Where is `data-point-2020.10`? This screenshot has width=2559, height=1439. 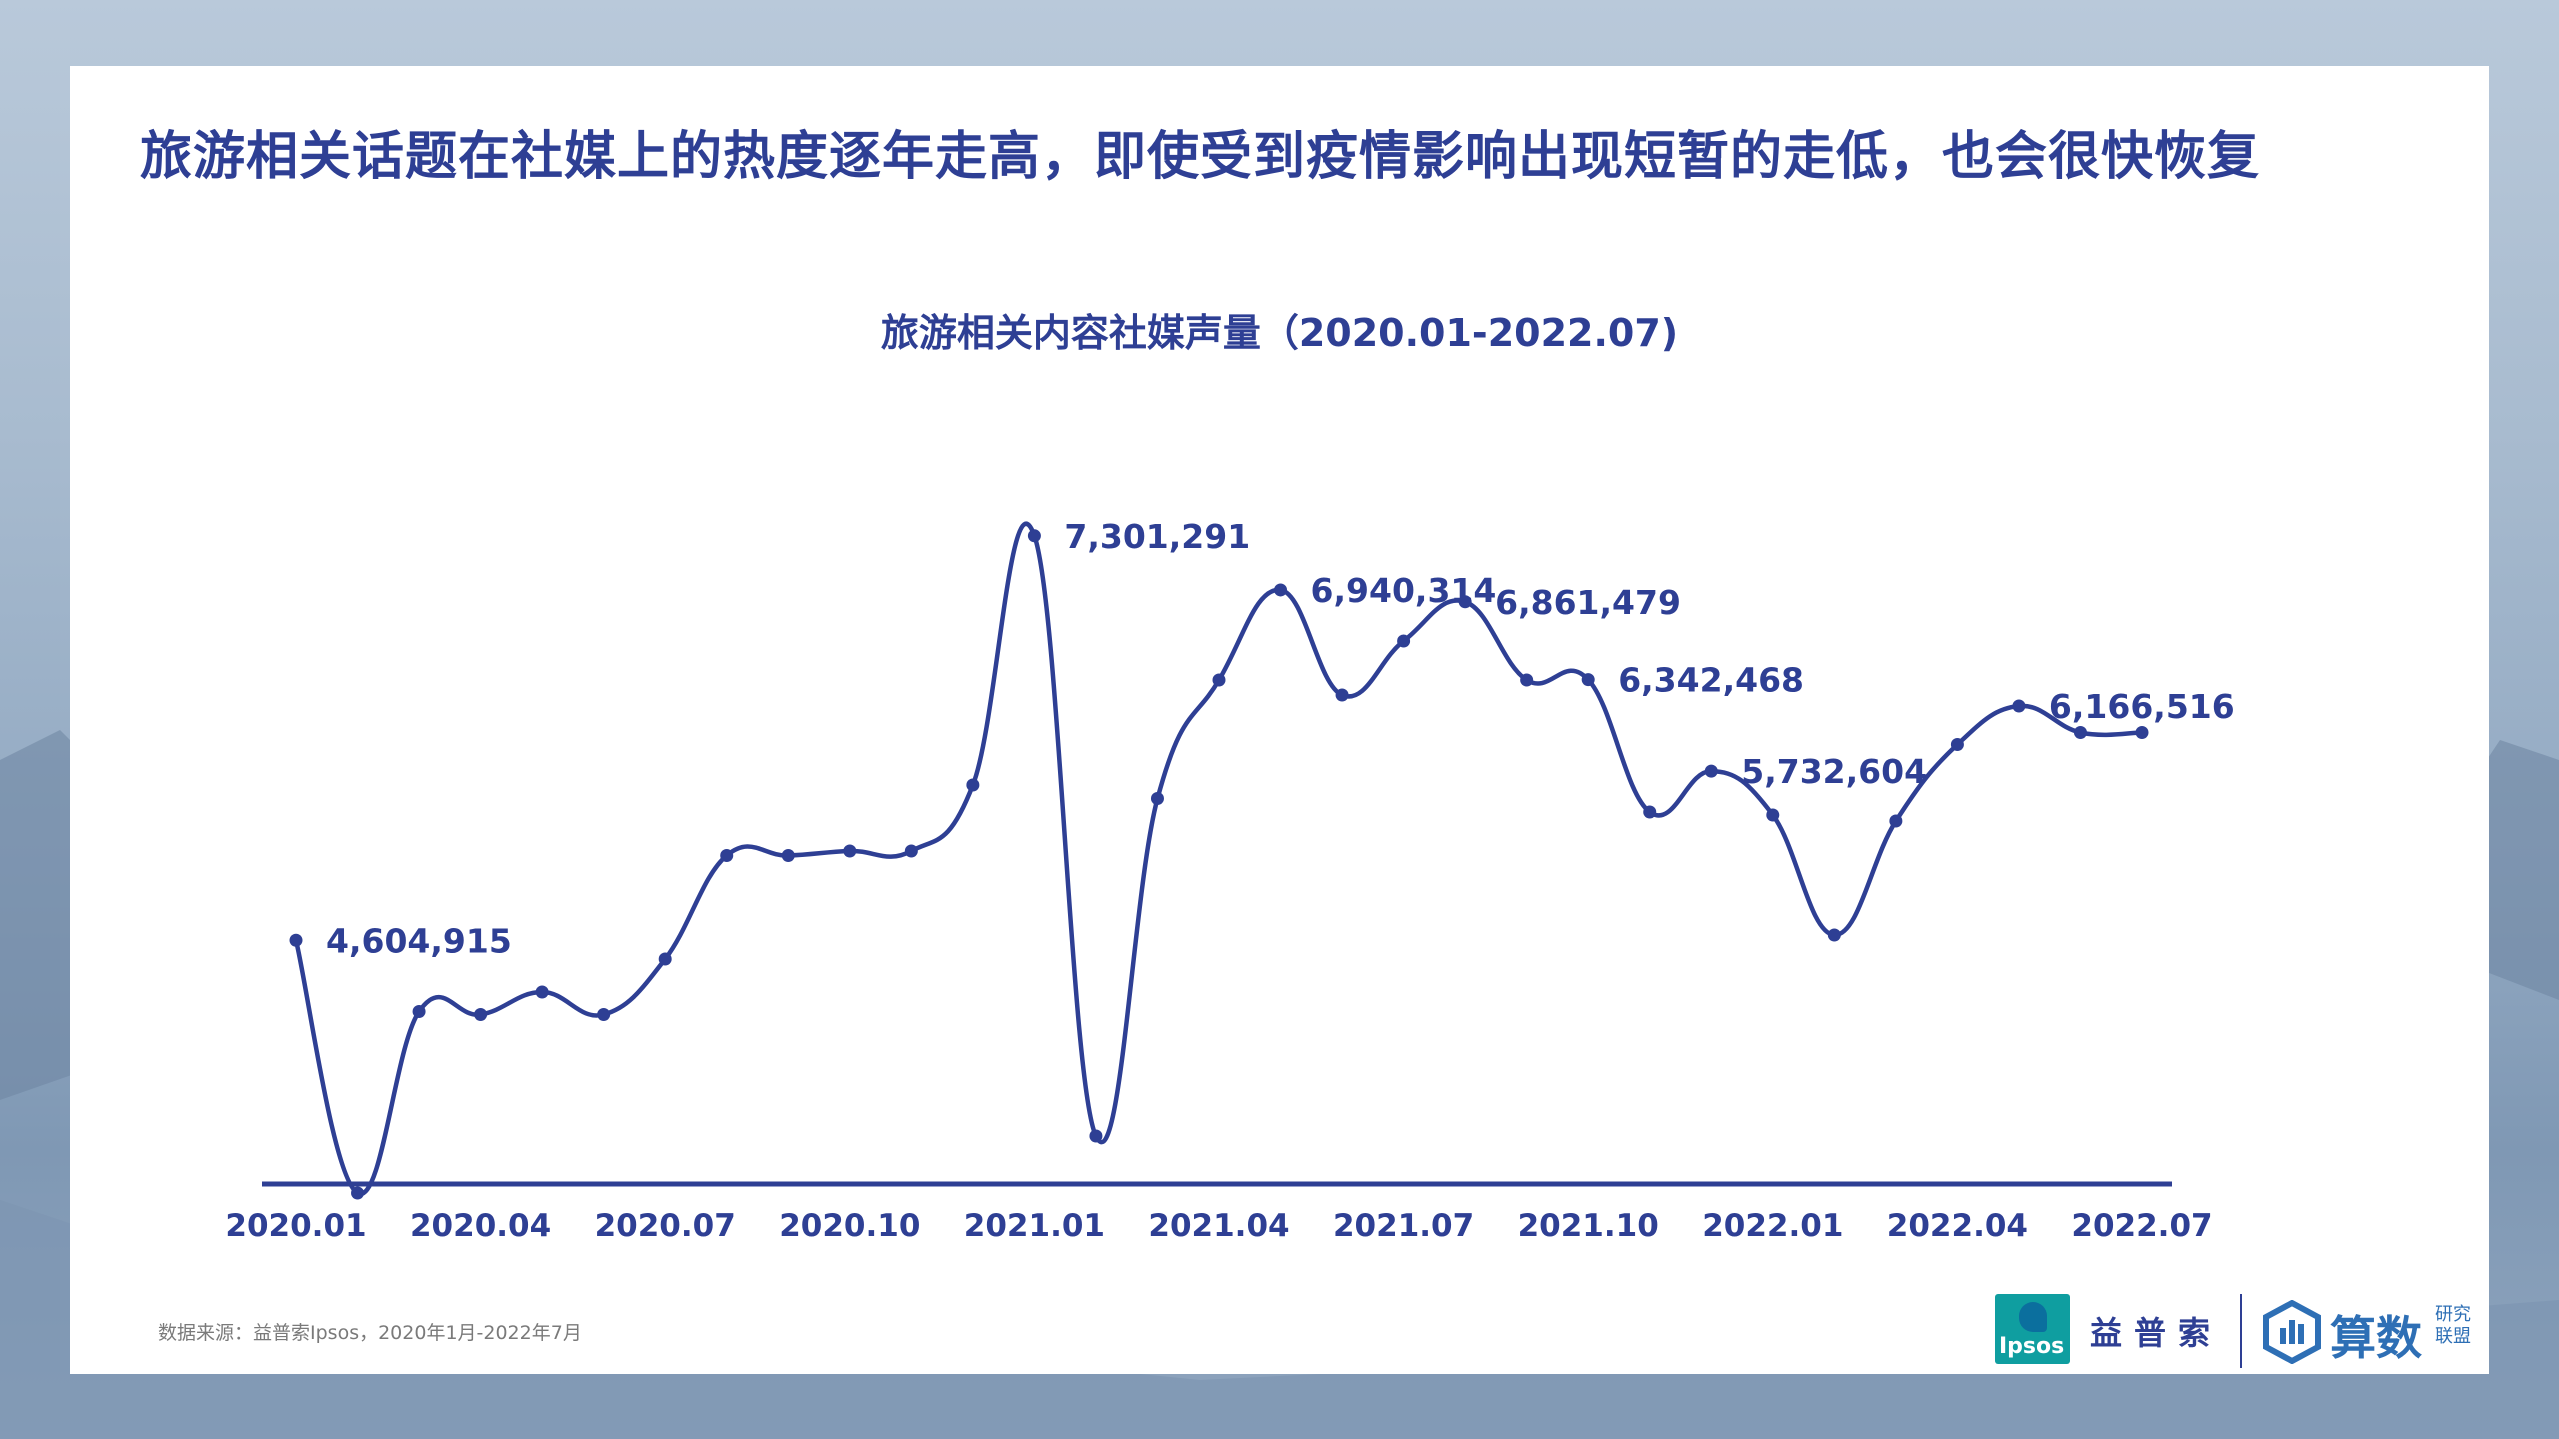 data-point-2020.10 is located at coordinates (850, 851).